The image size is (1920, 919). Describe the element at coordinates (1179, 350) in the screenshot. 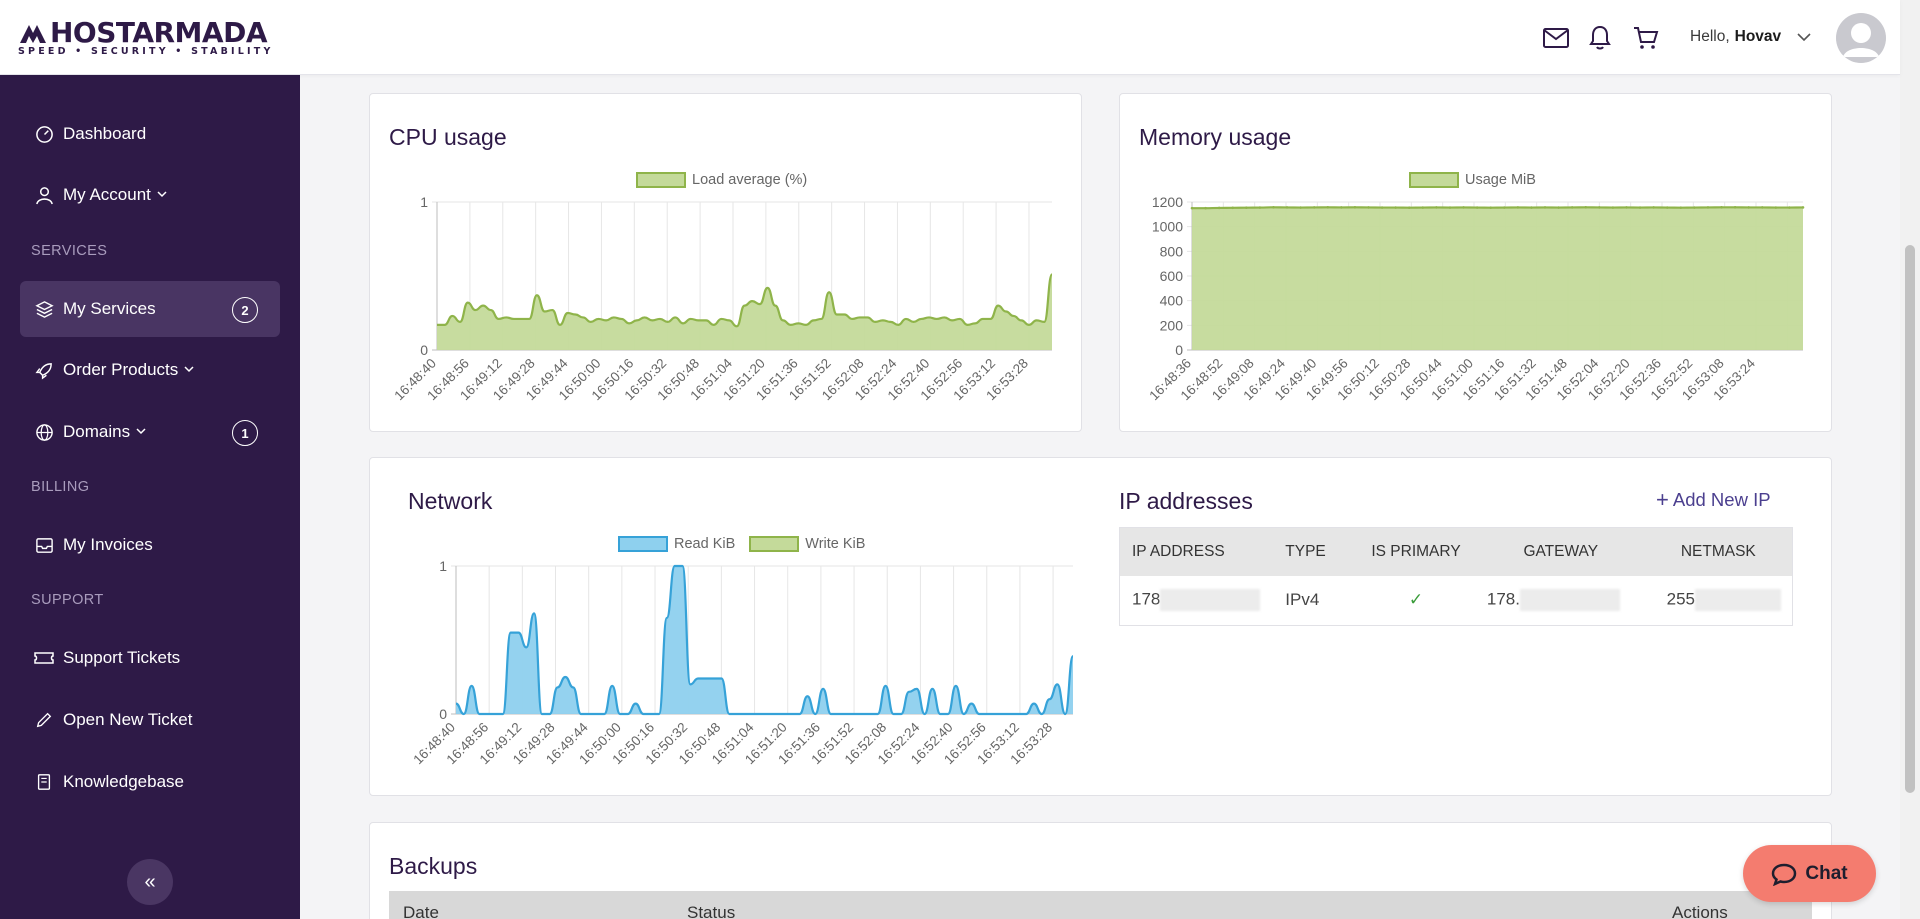

I see `memory-y-tick-label: 0` at that location.